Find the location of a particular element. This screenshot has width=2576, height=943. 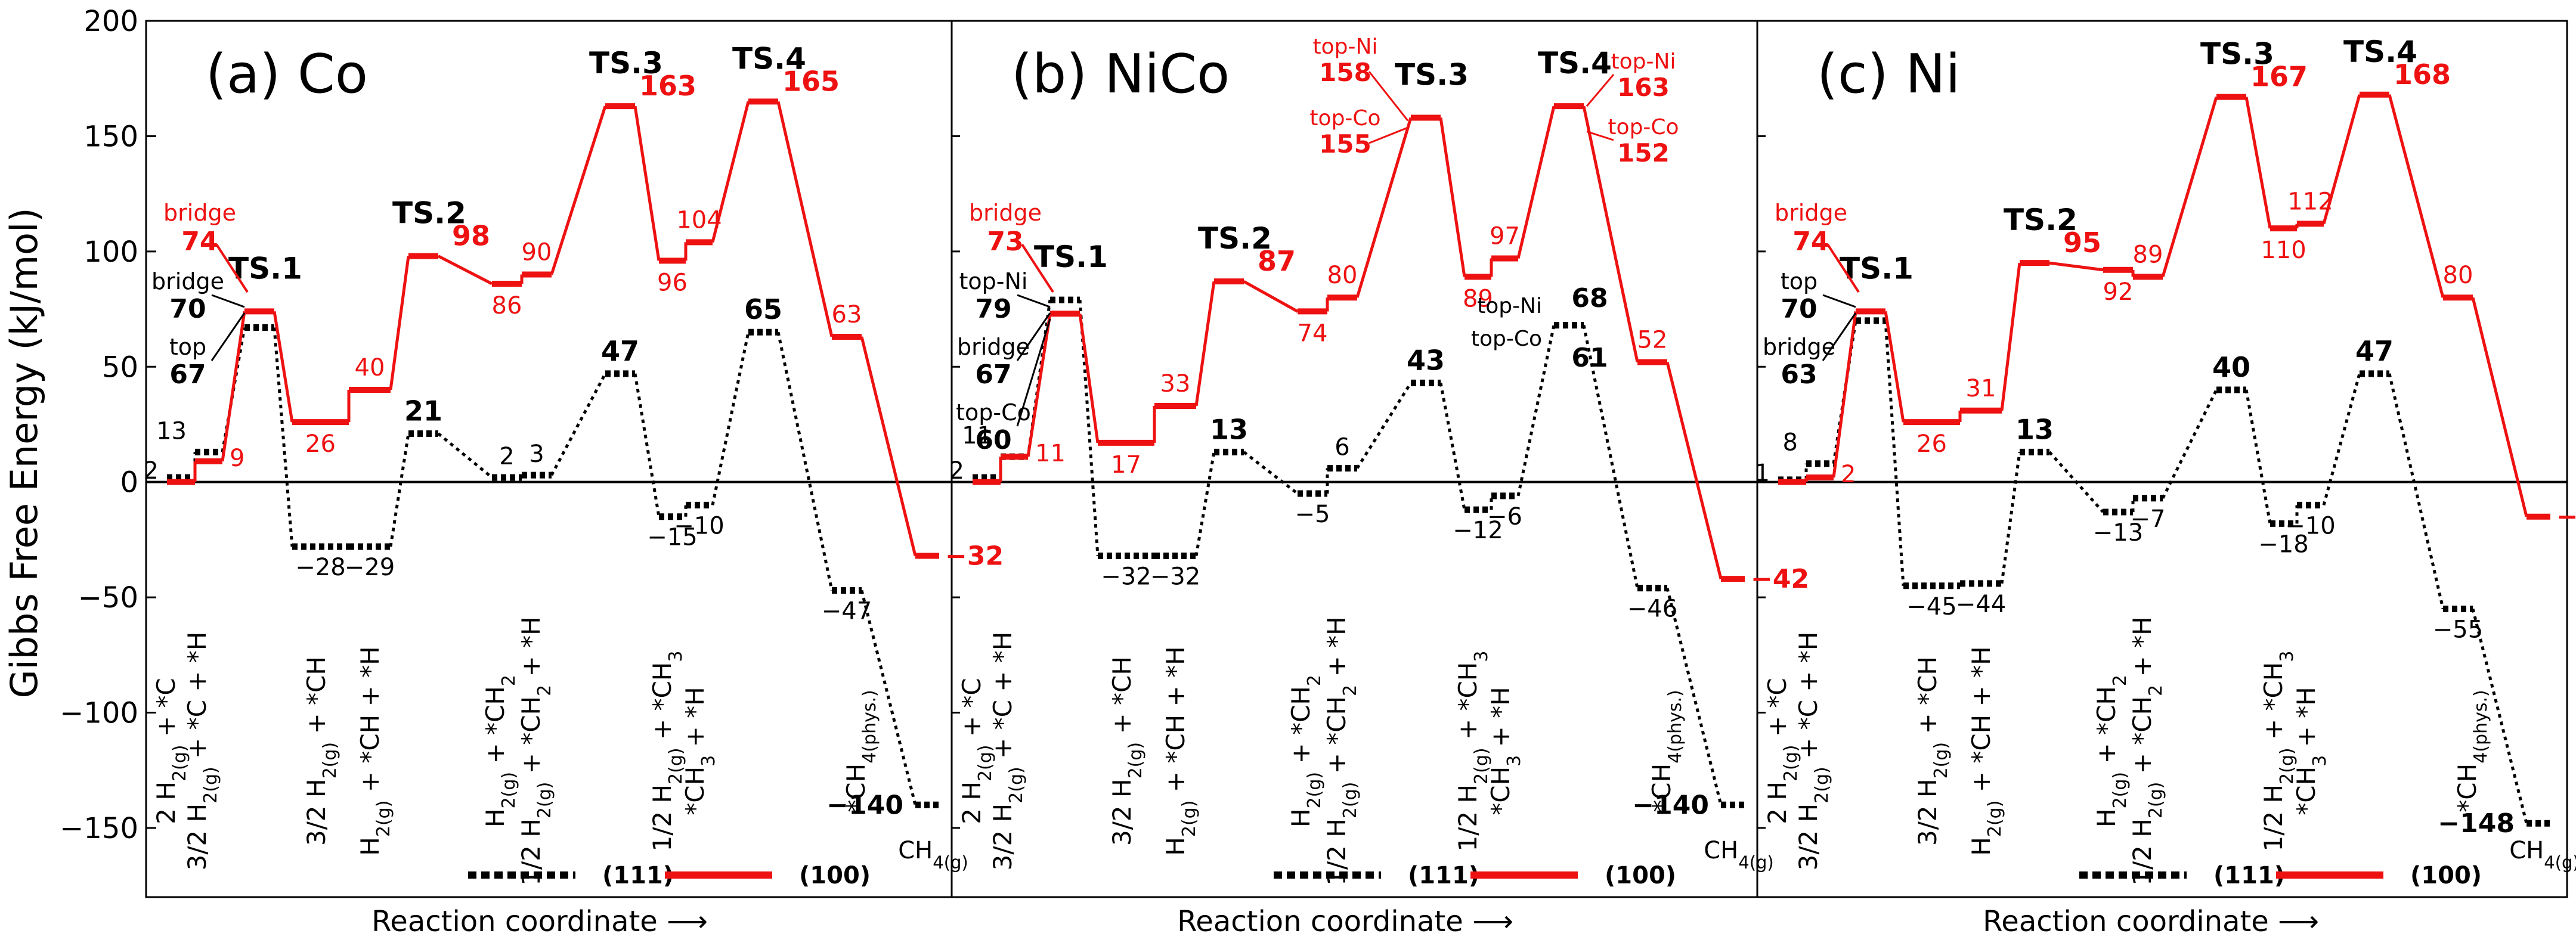

ts1-site-label: bridge is located at coordinates (994, 347).